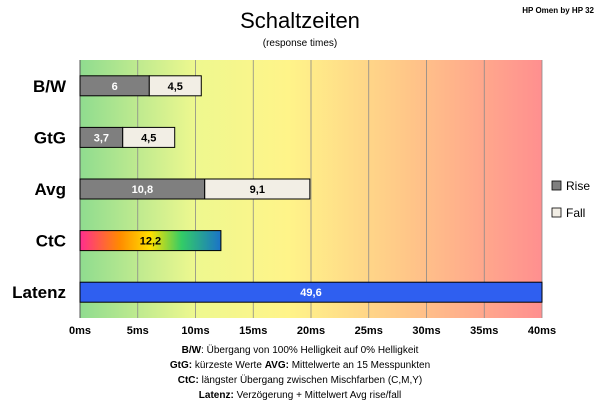  I want to click on footnote-part: Mittelwerte an 15 Messpunkten, so click(359, 365).